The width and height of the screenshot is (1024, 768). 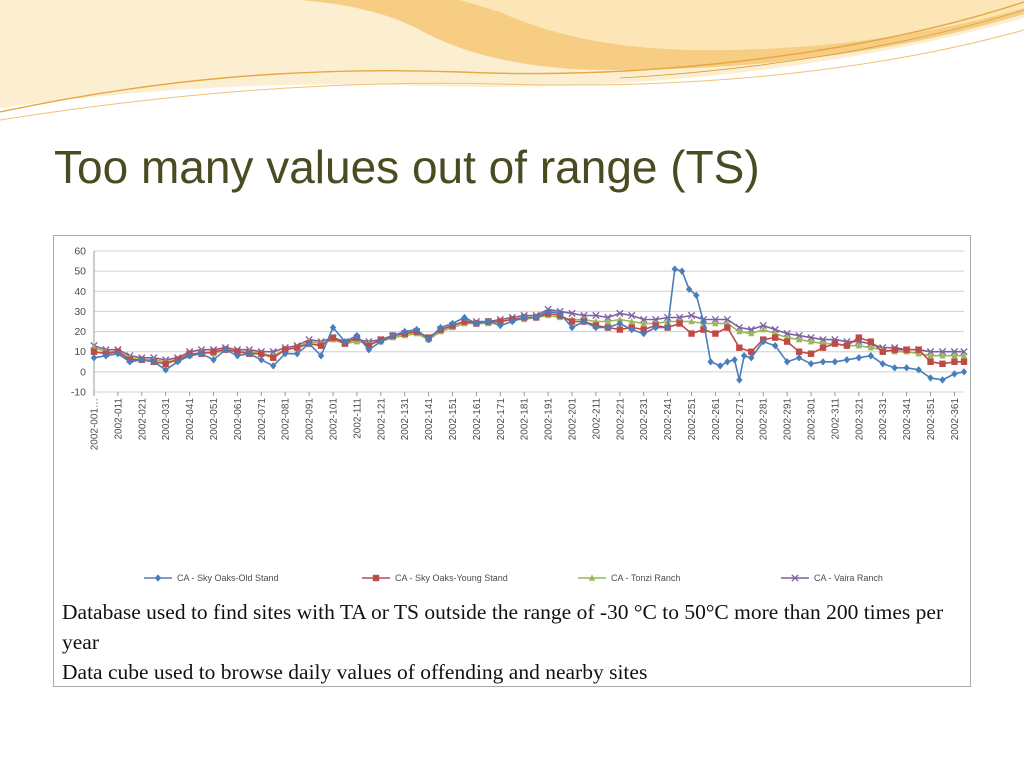 I want to click on x-tick-label: 2002-101, so click(x=334, y=419).